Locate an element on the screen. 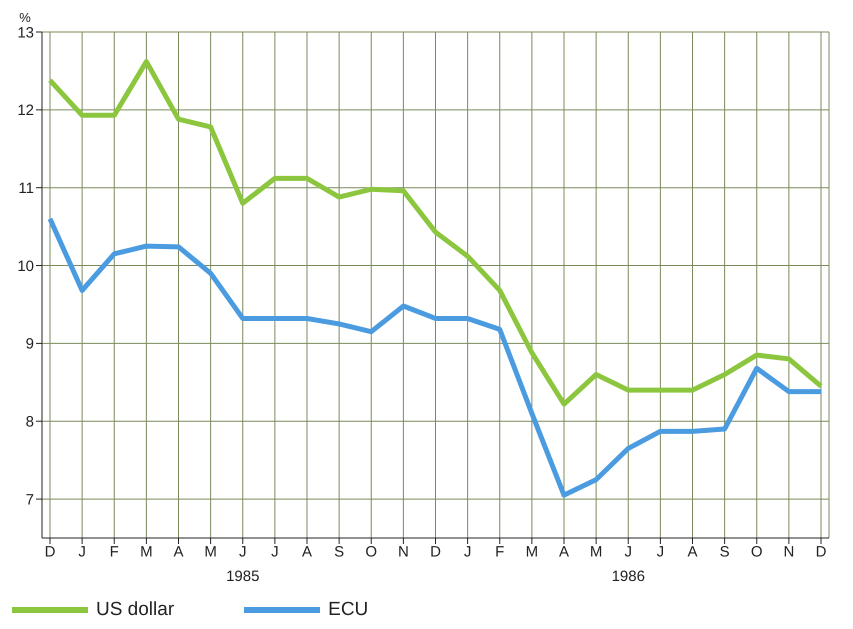 This screenshot has height=629, width=853. text: 1985 is located at coordinates (242, 576).